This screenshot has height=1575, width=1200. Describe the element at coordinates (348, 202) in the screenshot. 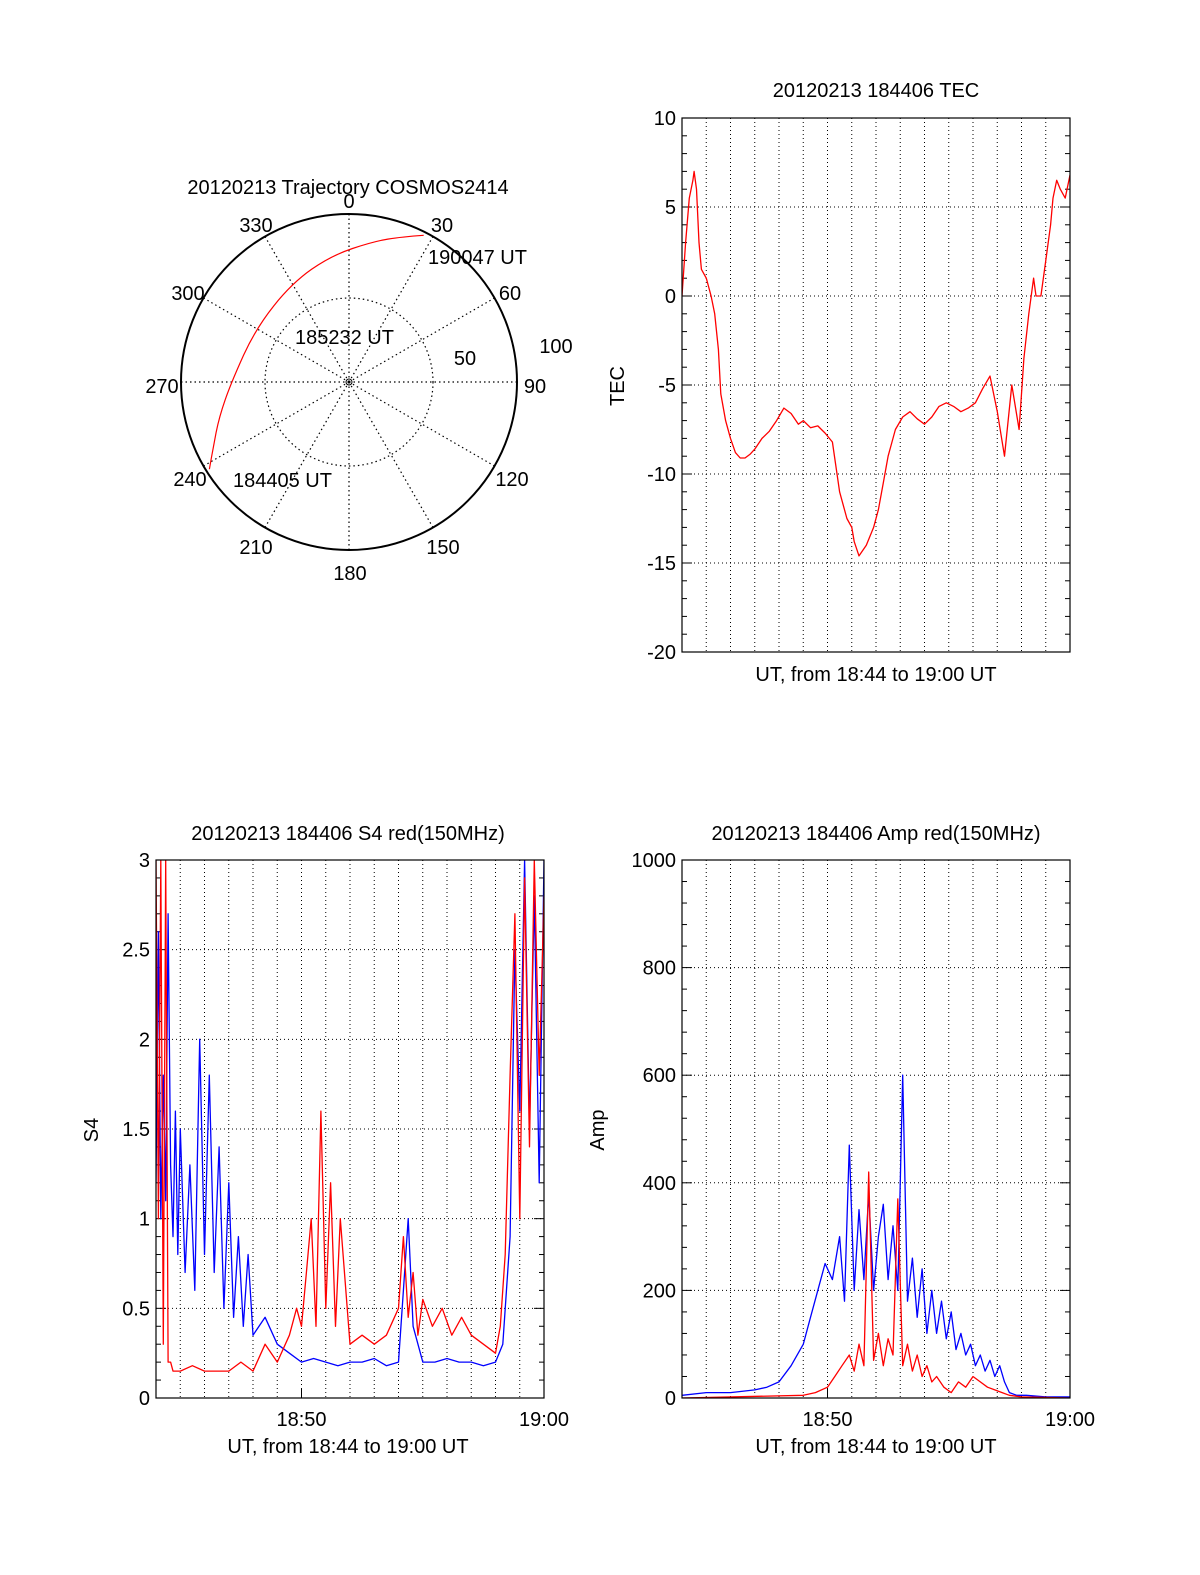

I see `azimuth-label-0: 0` at that location.